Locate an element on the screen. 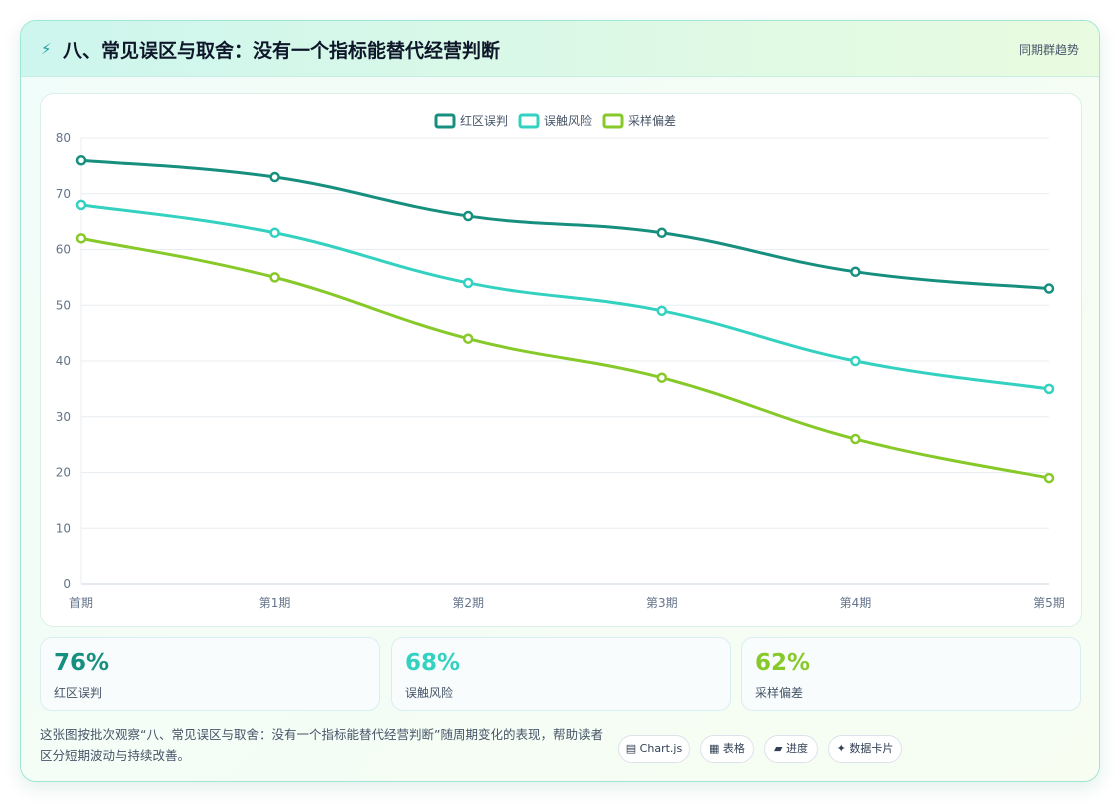 The height and width of the screenshot is (804, 1120). chip-table: ▦ 表格 is located at coordinates (727, 749).